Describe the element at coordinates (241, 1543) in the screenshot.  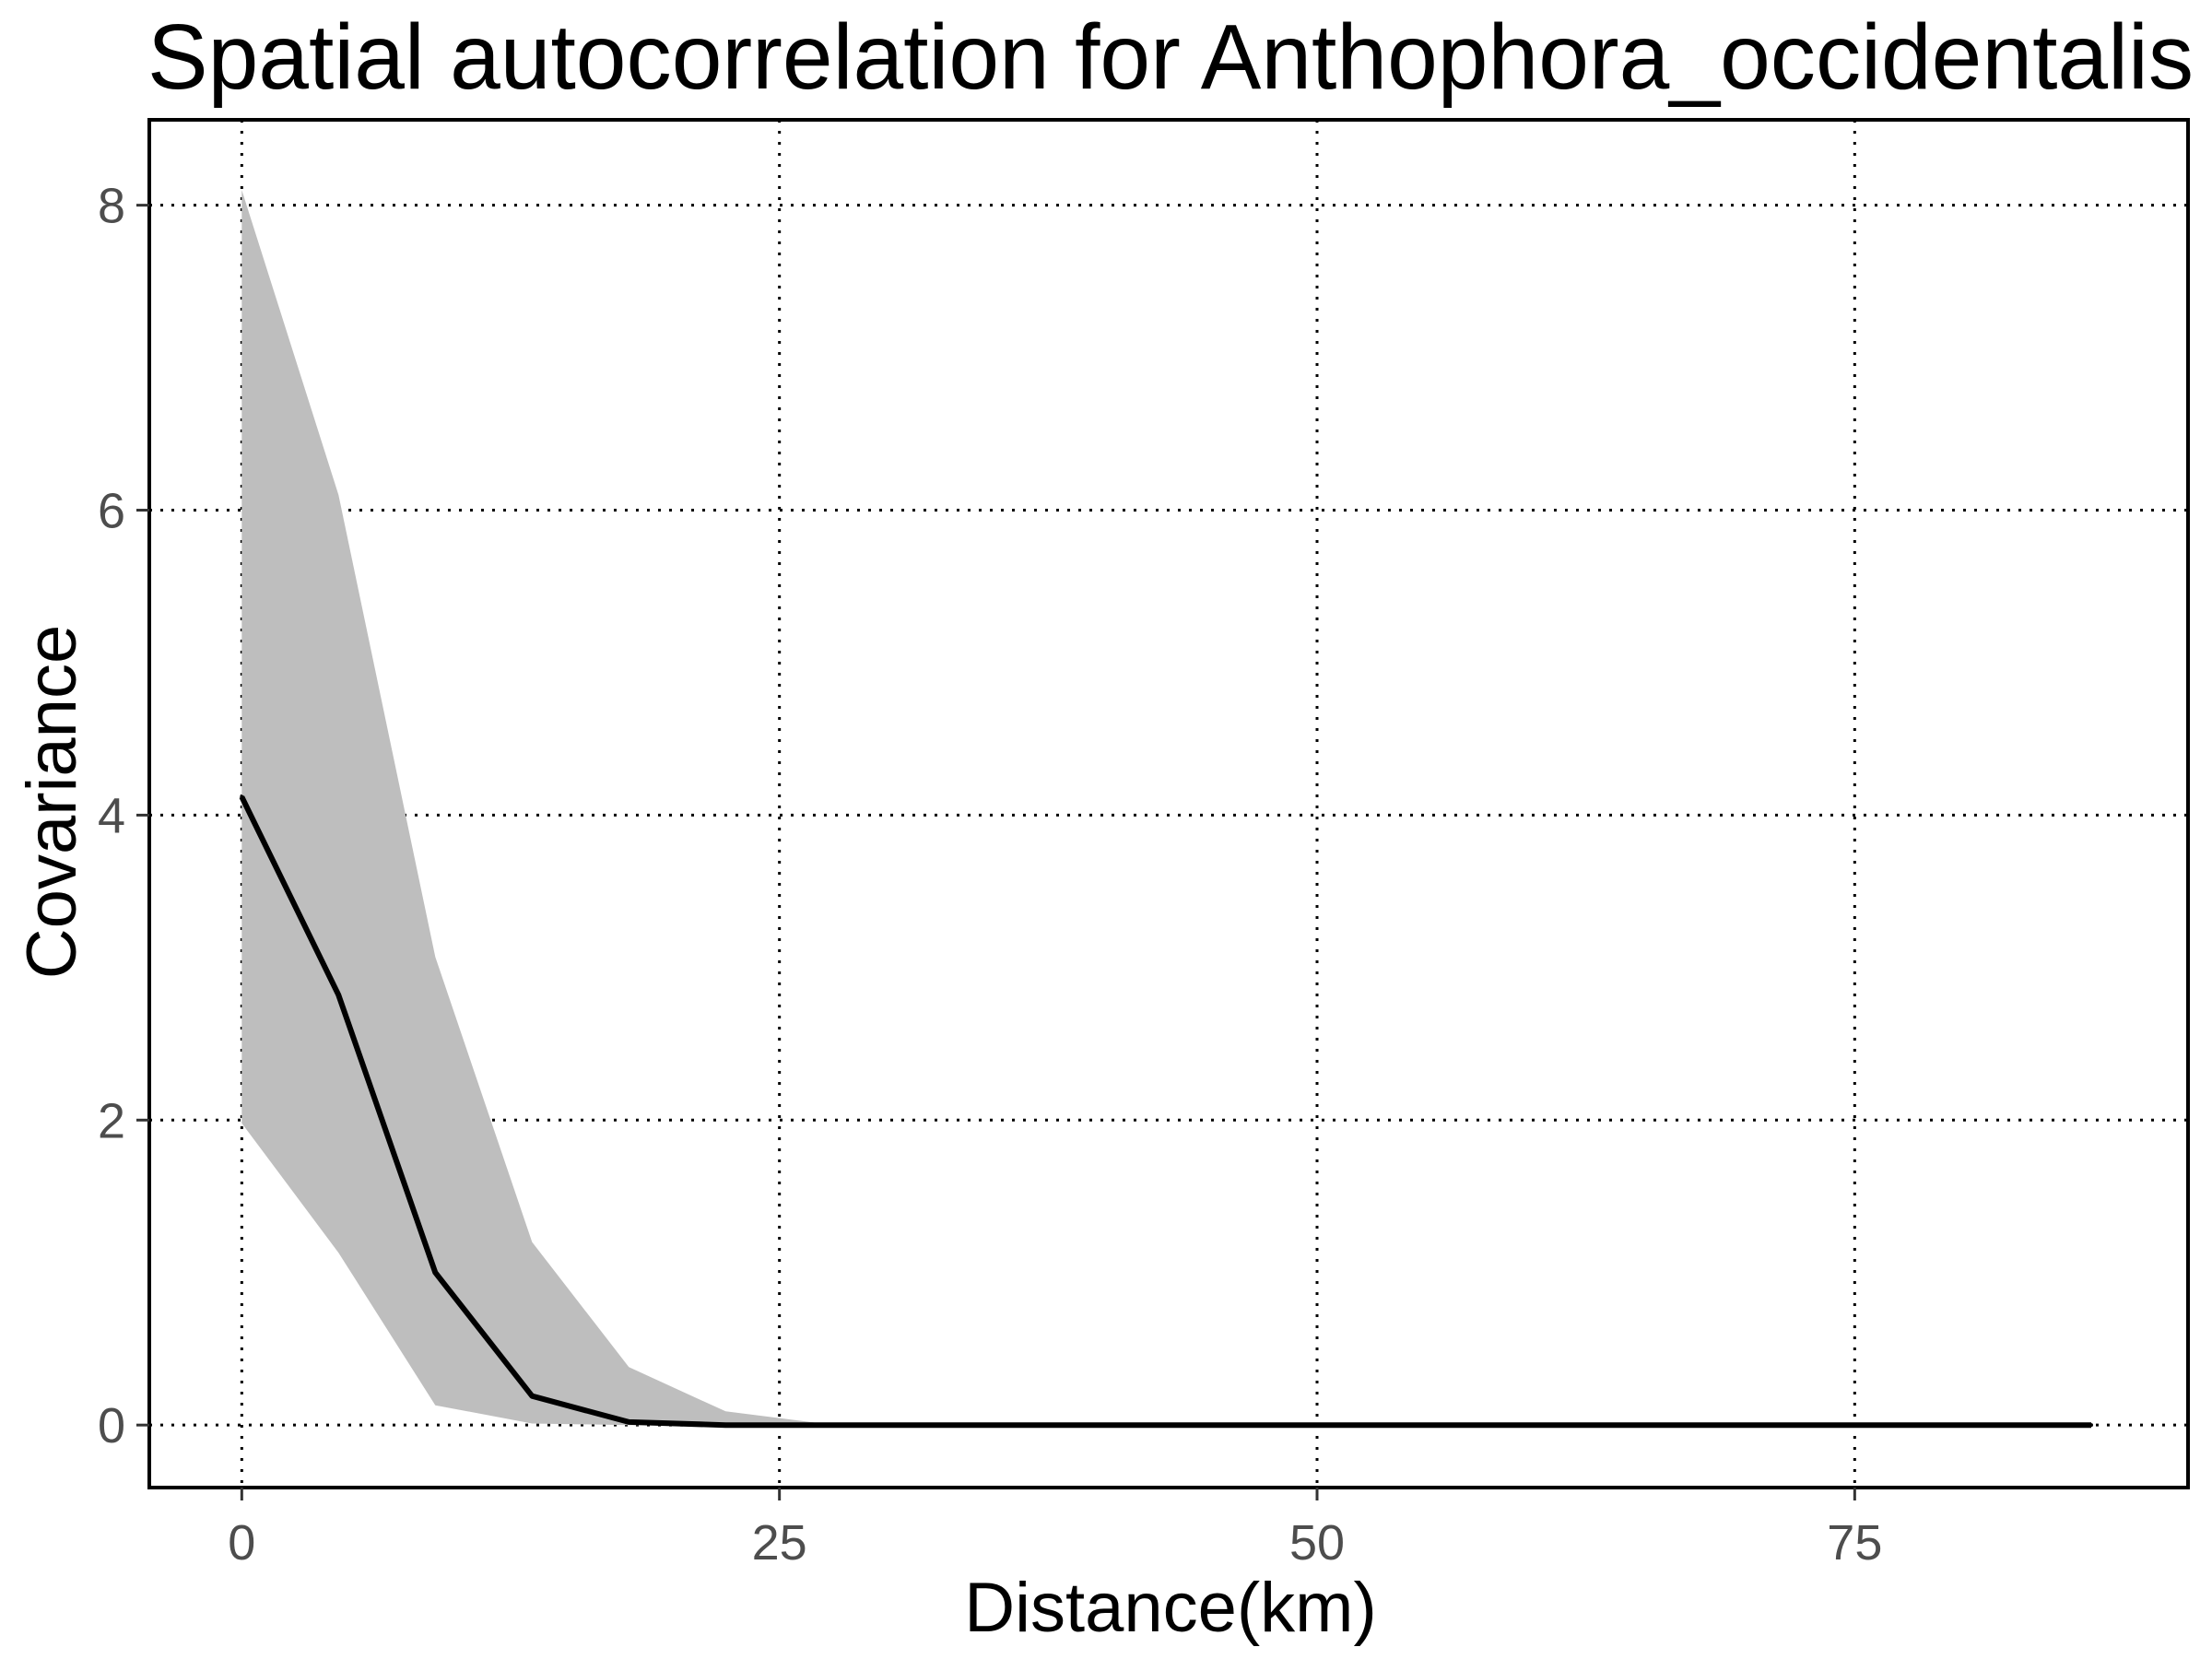
I see `x-tick-label: 0` at that location.